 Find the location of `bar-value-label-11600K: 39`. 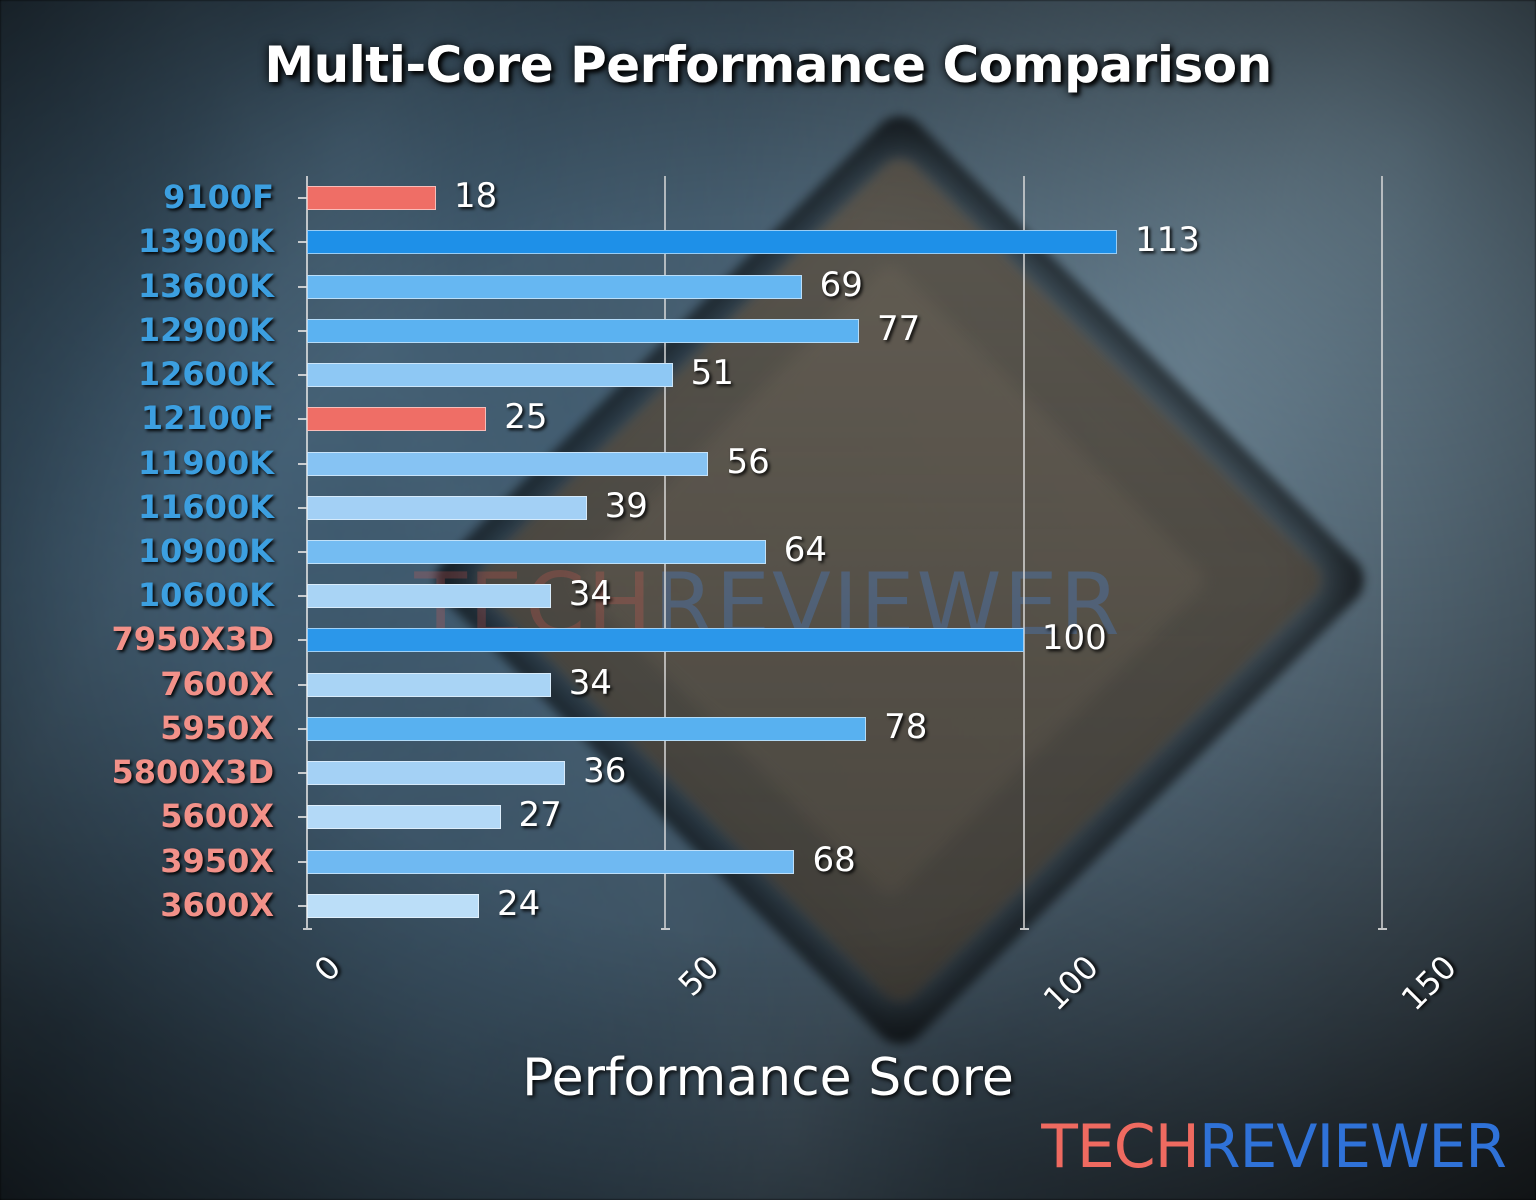

bar-value-label-11600K: 39 is located at coordinates (626, 505).